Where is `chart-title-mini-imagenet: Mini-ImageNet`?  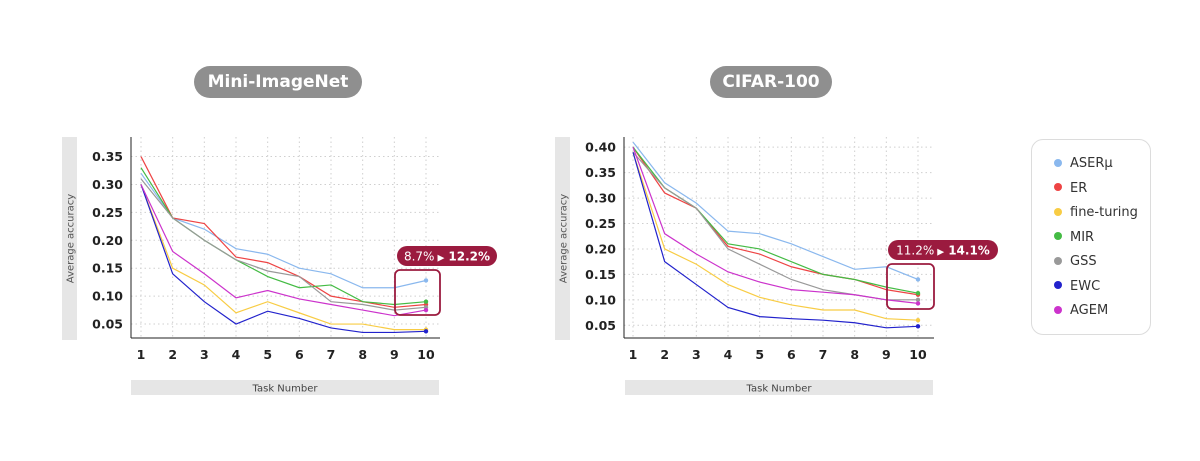
chart-title-mini-imagenet: Mini-ImageNet is located at coordinates (278, 82).